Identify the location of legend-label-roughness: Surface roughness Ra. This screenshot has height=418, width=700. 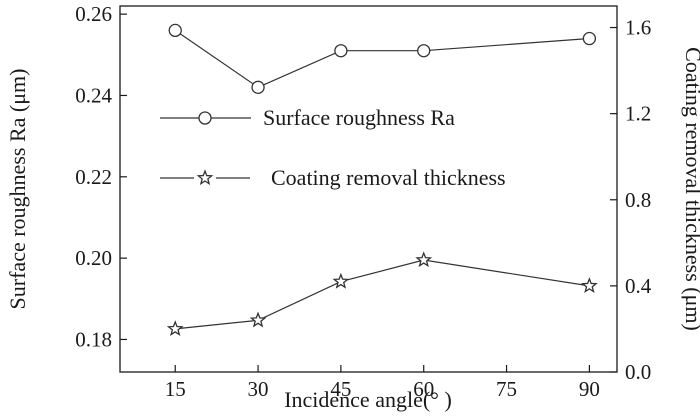
(359, 117).